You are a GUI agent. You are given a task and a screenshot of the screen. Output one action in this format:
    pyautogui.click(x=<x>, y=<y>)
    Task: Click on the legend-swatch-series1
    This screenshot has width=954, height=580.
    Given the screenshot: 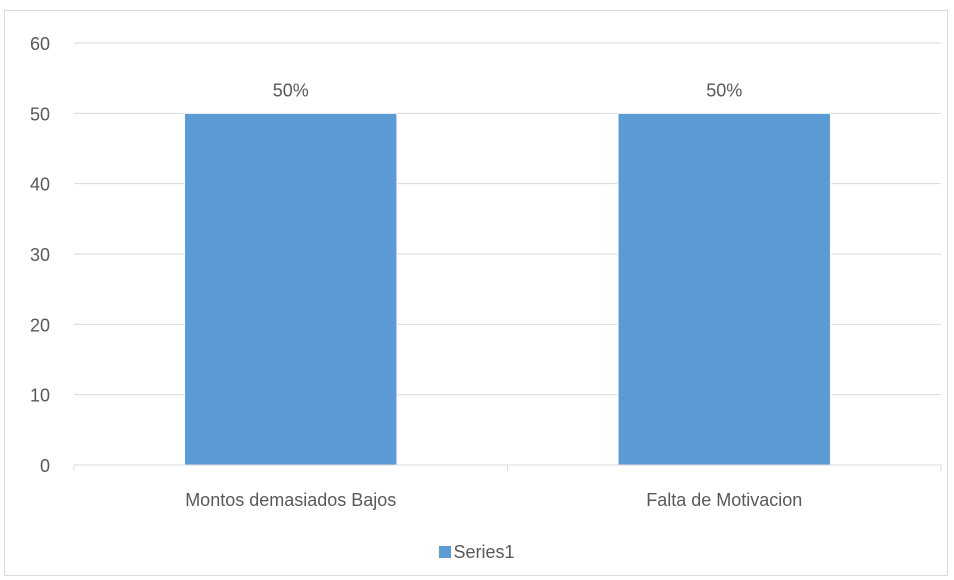 What is the action you would take?
    pyautogui.click(x=445, y=551)
    